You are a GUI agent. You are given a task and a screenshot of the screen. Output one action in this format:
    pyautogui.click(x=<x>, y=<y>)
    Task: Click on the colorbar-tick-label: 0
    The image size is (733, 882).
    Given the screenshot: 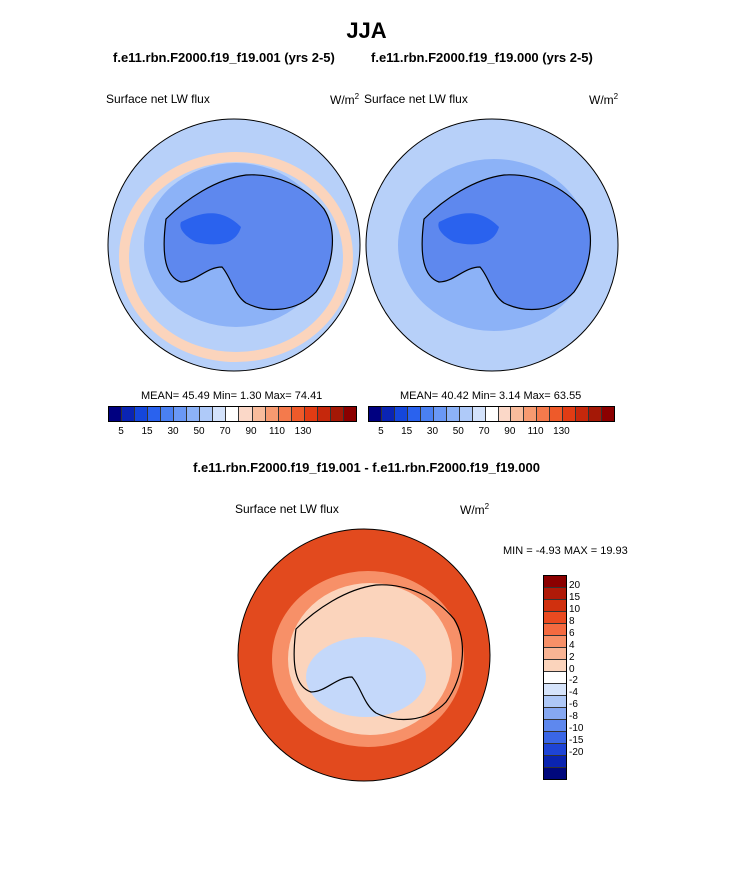 What is the action you would take?
    pyautogui.click(x=572, y=669)
    